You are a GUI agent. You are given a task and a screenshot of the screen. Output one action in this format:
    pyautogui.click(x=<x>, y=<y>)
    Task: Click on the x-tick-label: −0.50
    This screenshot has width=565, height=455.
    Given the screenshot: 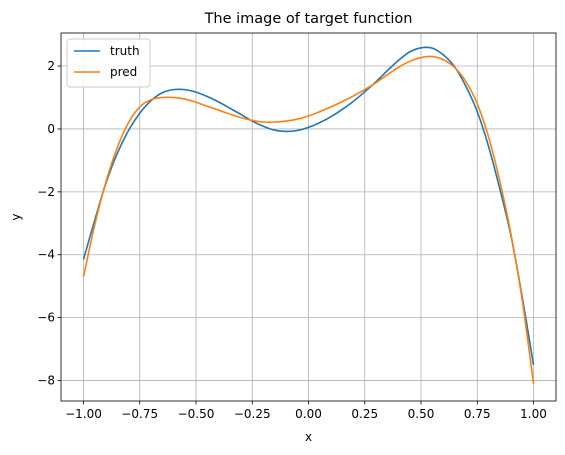 What is the action you would take?
    pyautogui.click(x=196, y=414)
    